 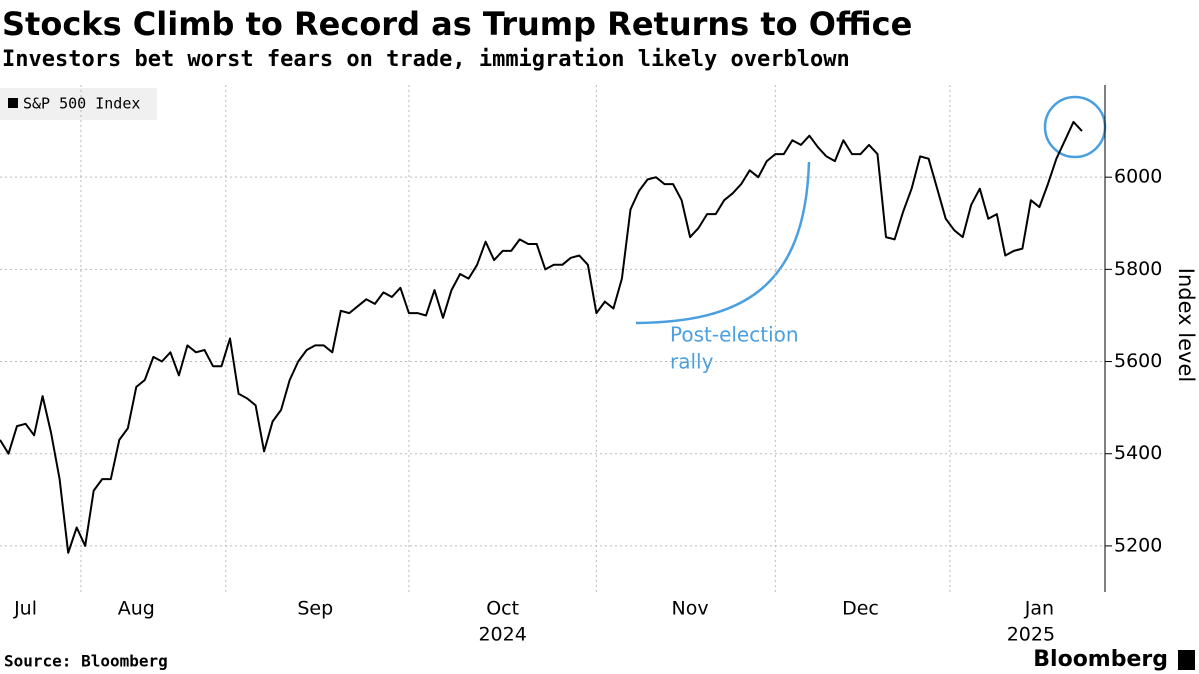 What do you see at coordinates (723, 243) in the screenshot?
I see `annotation-arrow` at bounding box center [723, 243].